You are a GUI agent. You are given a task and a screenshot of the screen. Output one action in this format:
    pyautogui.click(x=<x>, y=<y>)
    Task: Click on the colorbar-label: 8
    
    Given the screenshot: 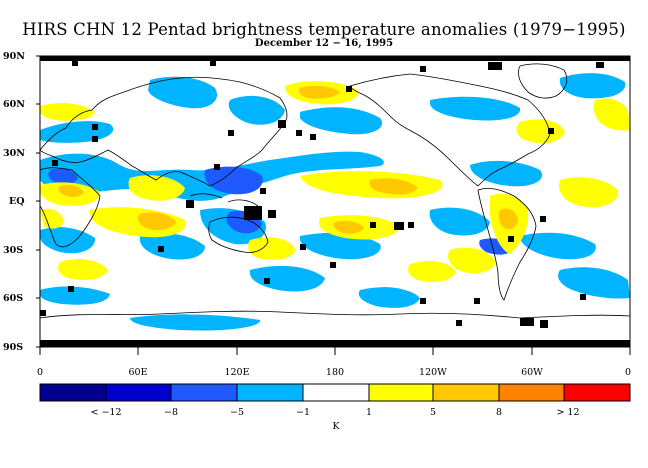 What is the action you would take?
    pyautogui.click(x=499, y=412)
    